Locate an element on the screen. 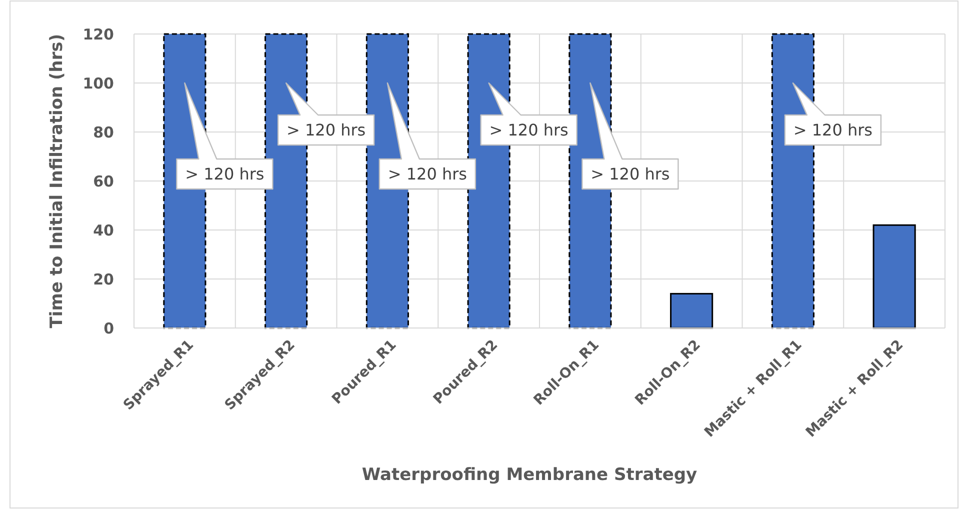 The height and width of the screenshot is (515, 960). y-tick-label: 20 is located at coordinates (103, 279).